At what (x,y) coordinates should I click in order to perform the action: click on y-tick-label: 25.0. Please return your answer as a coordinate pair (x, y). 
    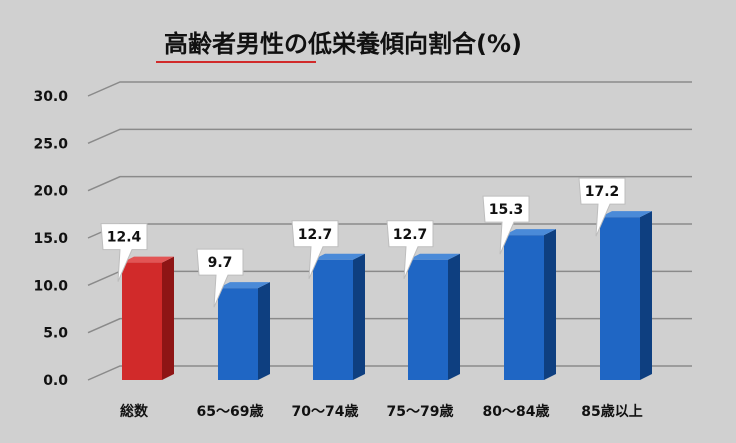
    Looking at the image, I should click on (50, 144).